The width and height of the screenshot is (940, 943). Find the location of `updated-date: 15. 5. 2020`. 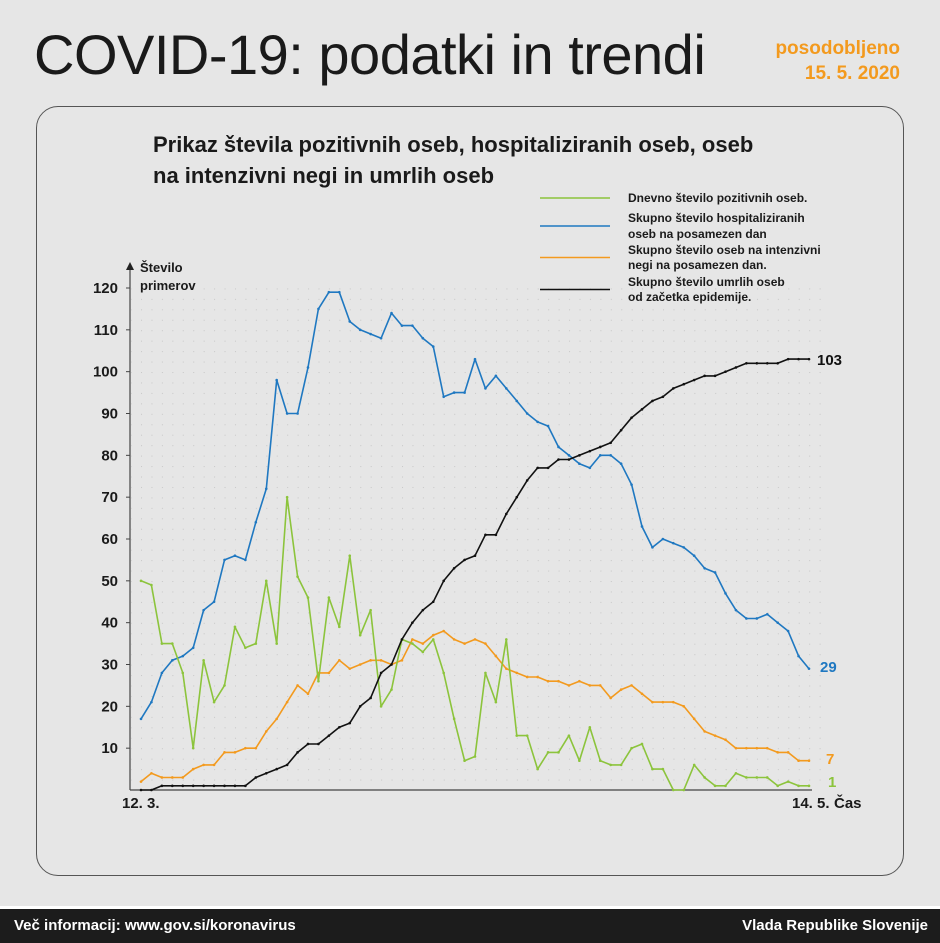

updated-date: 15. 5. 2020 is located at coordinates (852, 73).